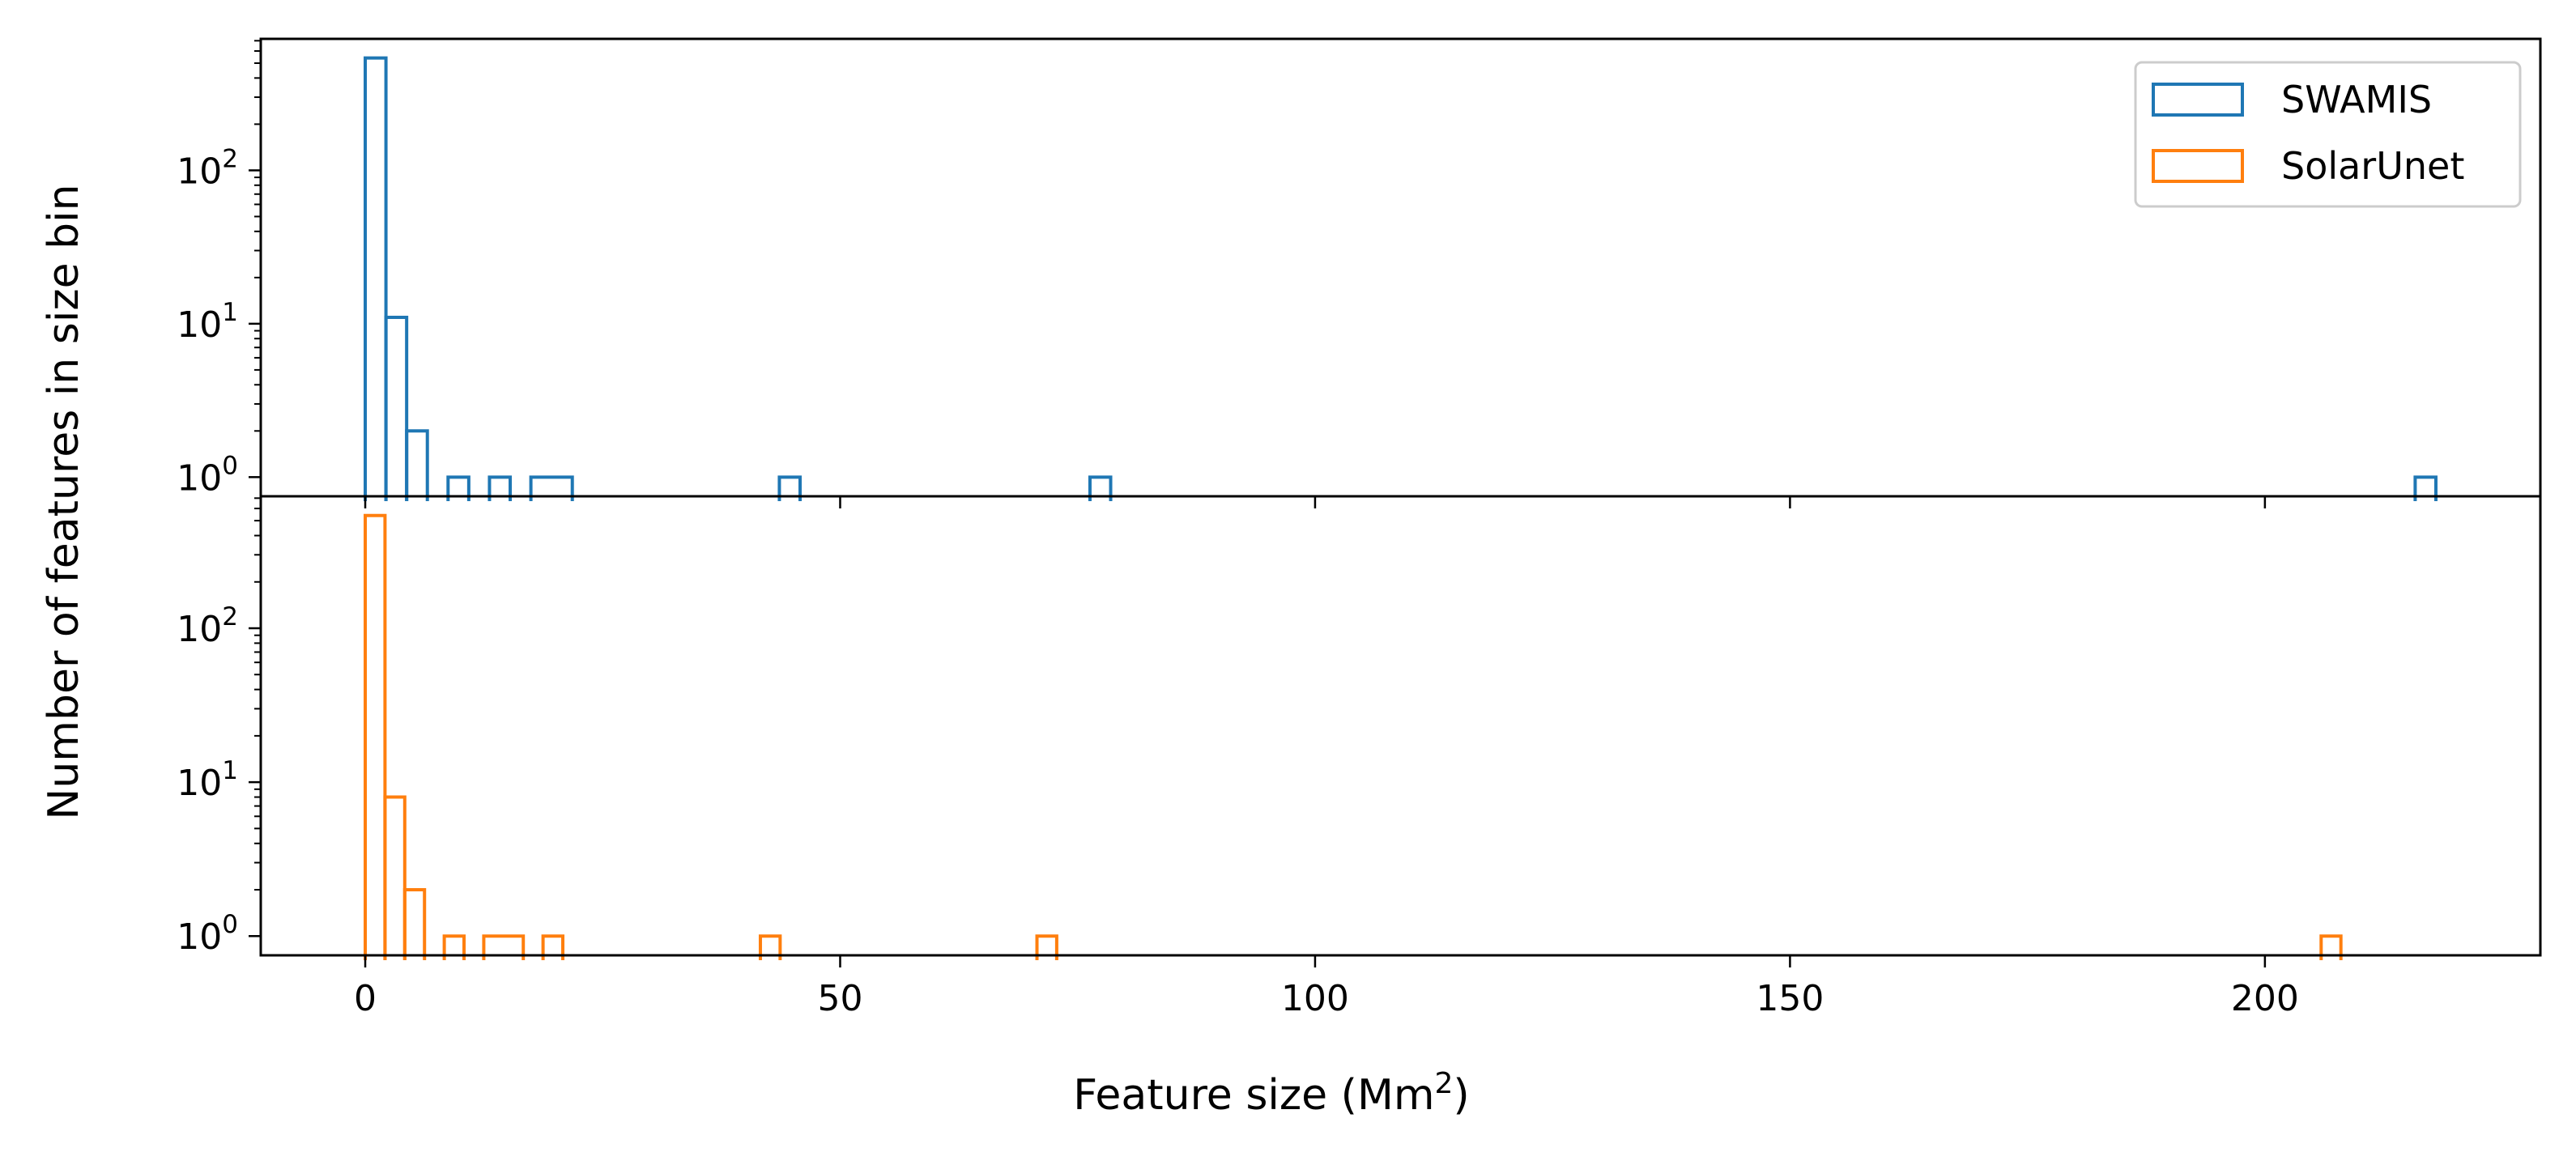 This screenshot has width=2576, height=1165. What do you see at coordinates (1253, 1095) in the screenshot?
I see `x-axis-label-text: Feature size (Mm` at bounding box center [1253, 1095].